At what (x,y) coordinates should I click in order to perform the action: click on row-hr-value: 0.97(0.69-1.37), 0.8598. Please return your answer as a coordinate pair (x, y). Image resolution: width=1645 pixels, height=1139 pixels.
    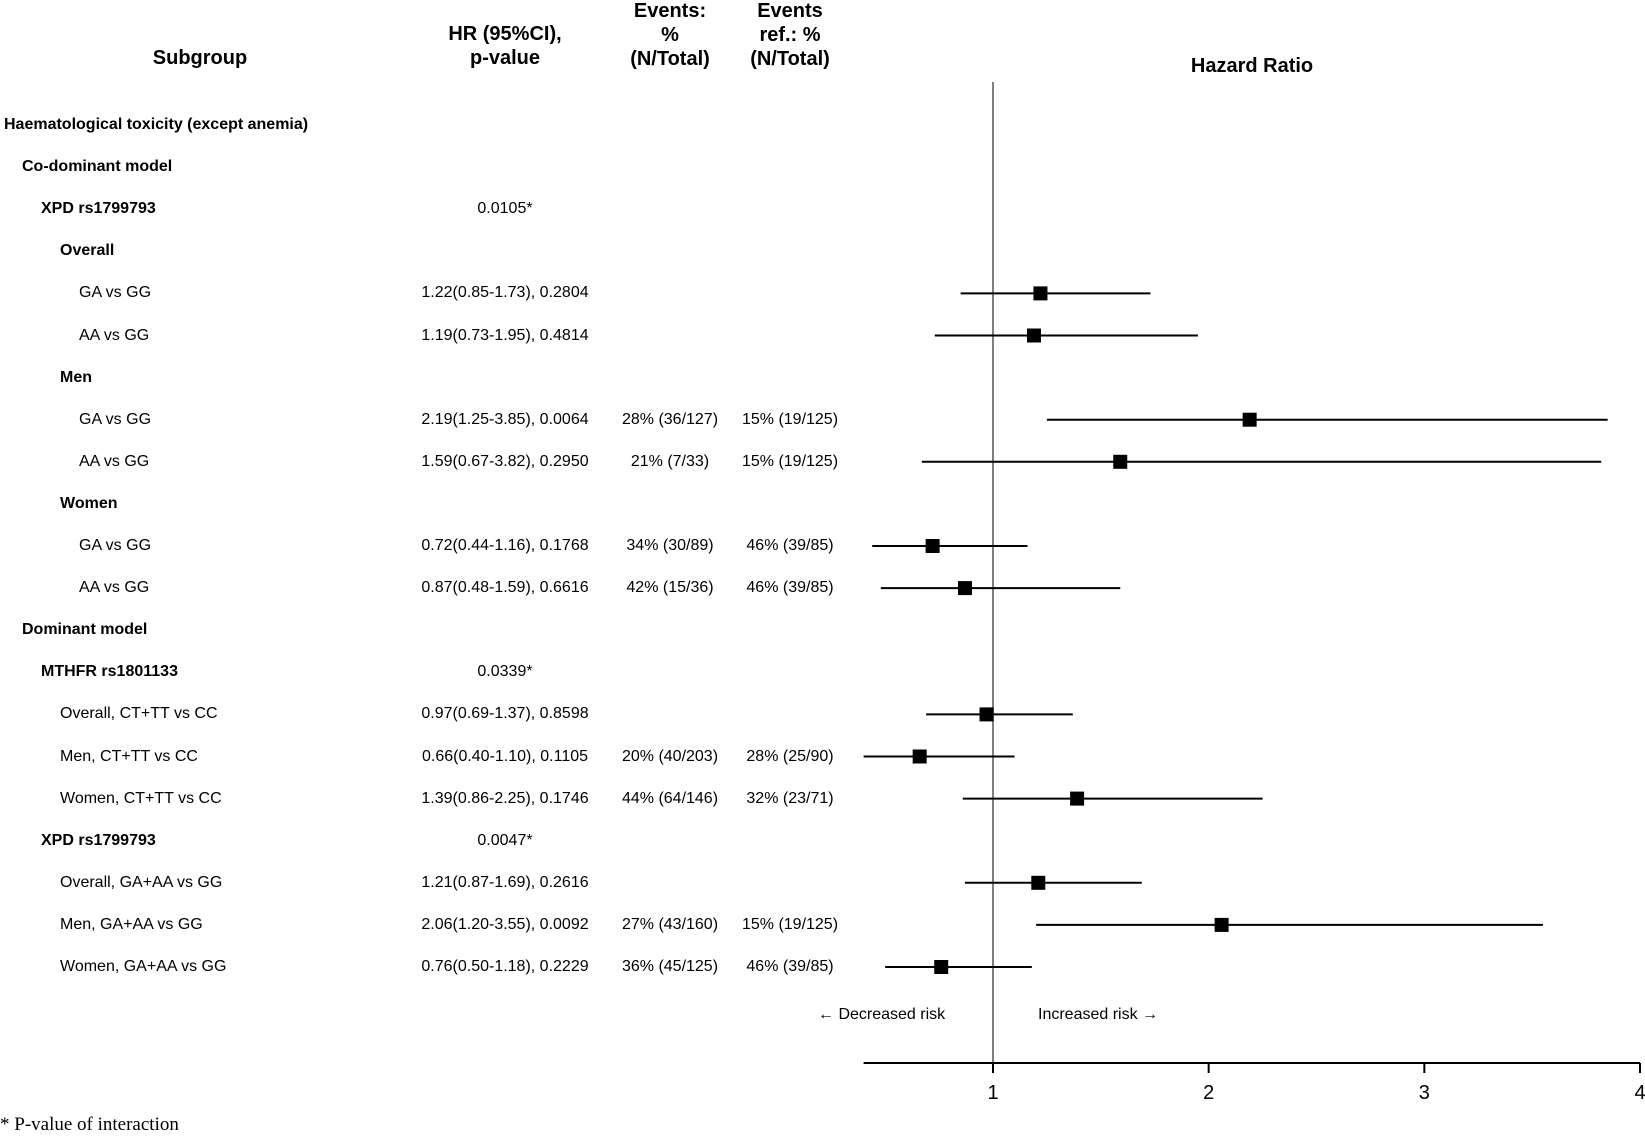
    Looking at the image, I should click on (505, 714).